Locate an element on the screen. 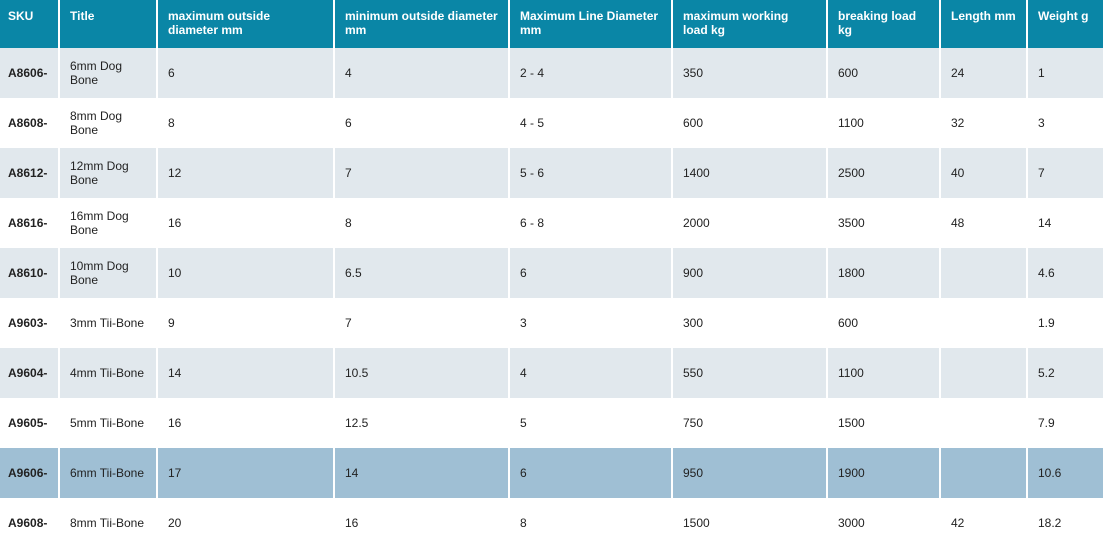  cell: 1400 is located at coordinates (749, 173).